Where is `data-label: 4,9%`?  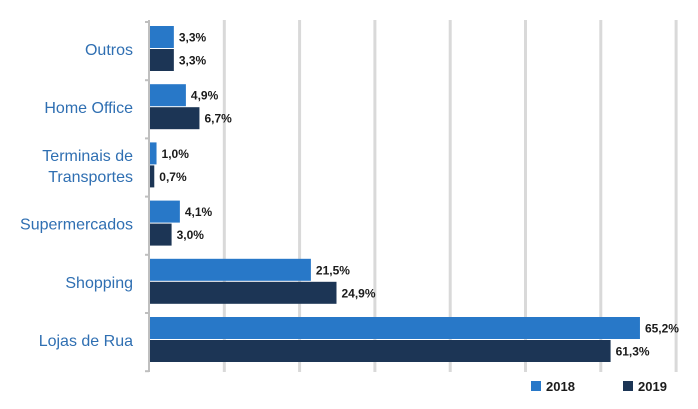 data-label: 4,9% is located at coordinates (205, 96).